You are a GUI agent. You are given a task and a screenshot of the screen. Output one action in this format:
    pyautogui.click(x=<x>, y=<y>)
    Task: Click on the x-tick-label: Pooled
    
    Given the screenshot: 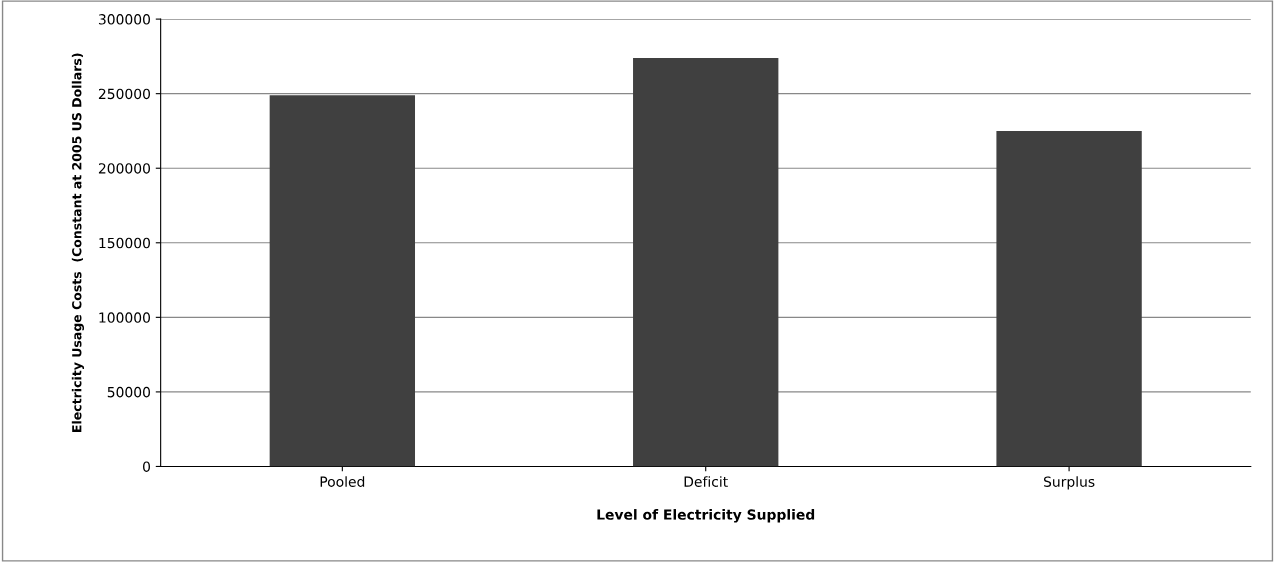 What is the action you would take?
    pyautogui.click(x=342, y=481)
    